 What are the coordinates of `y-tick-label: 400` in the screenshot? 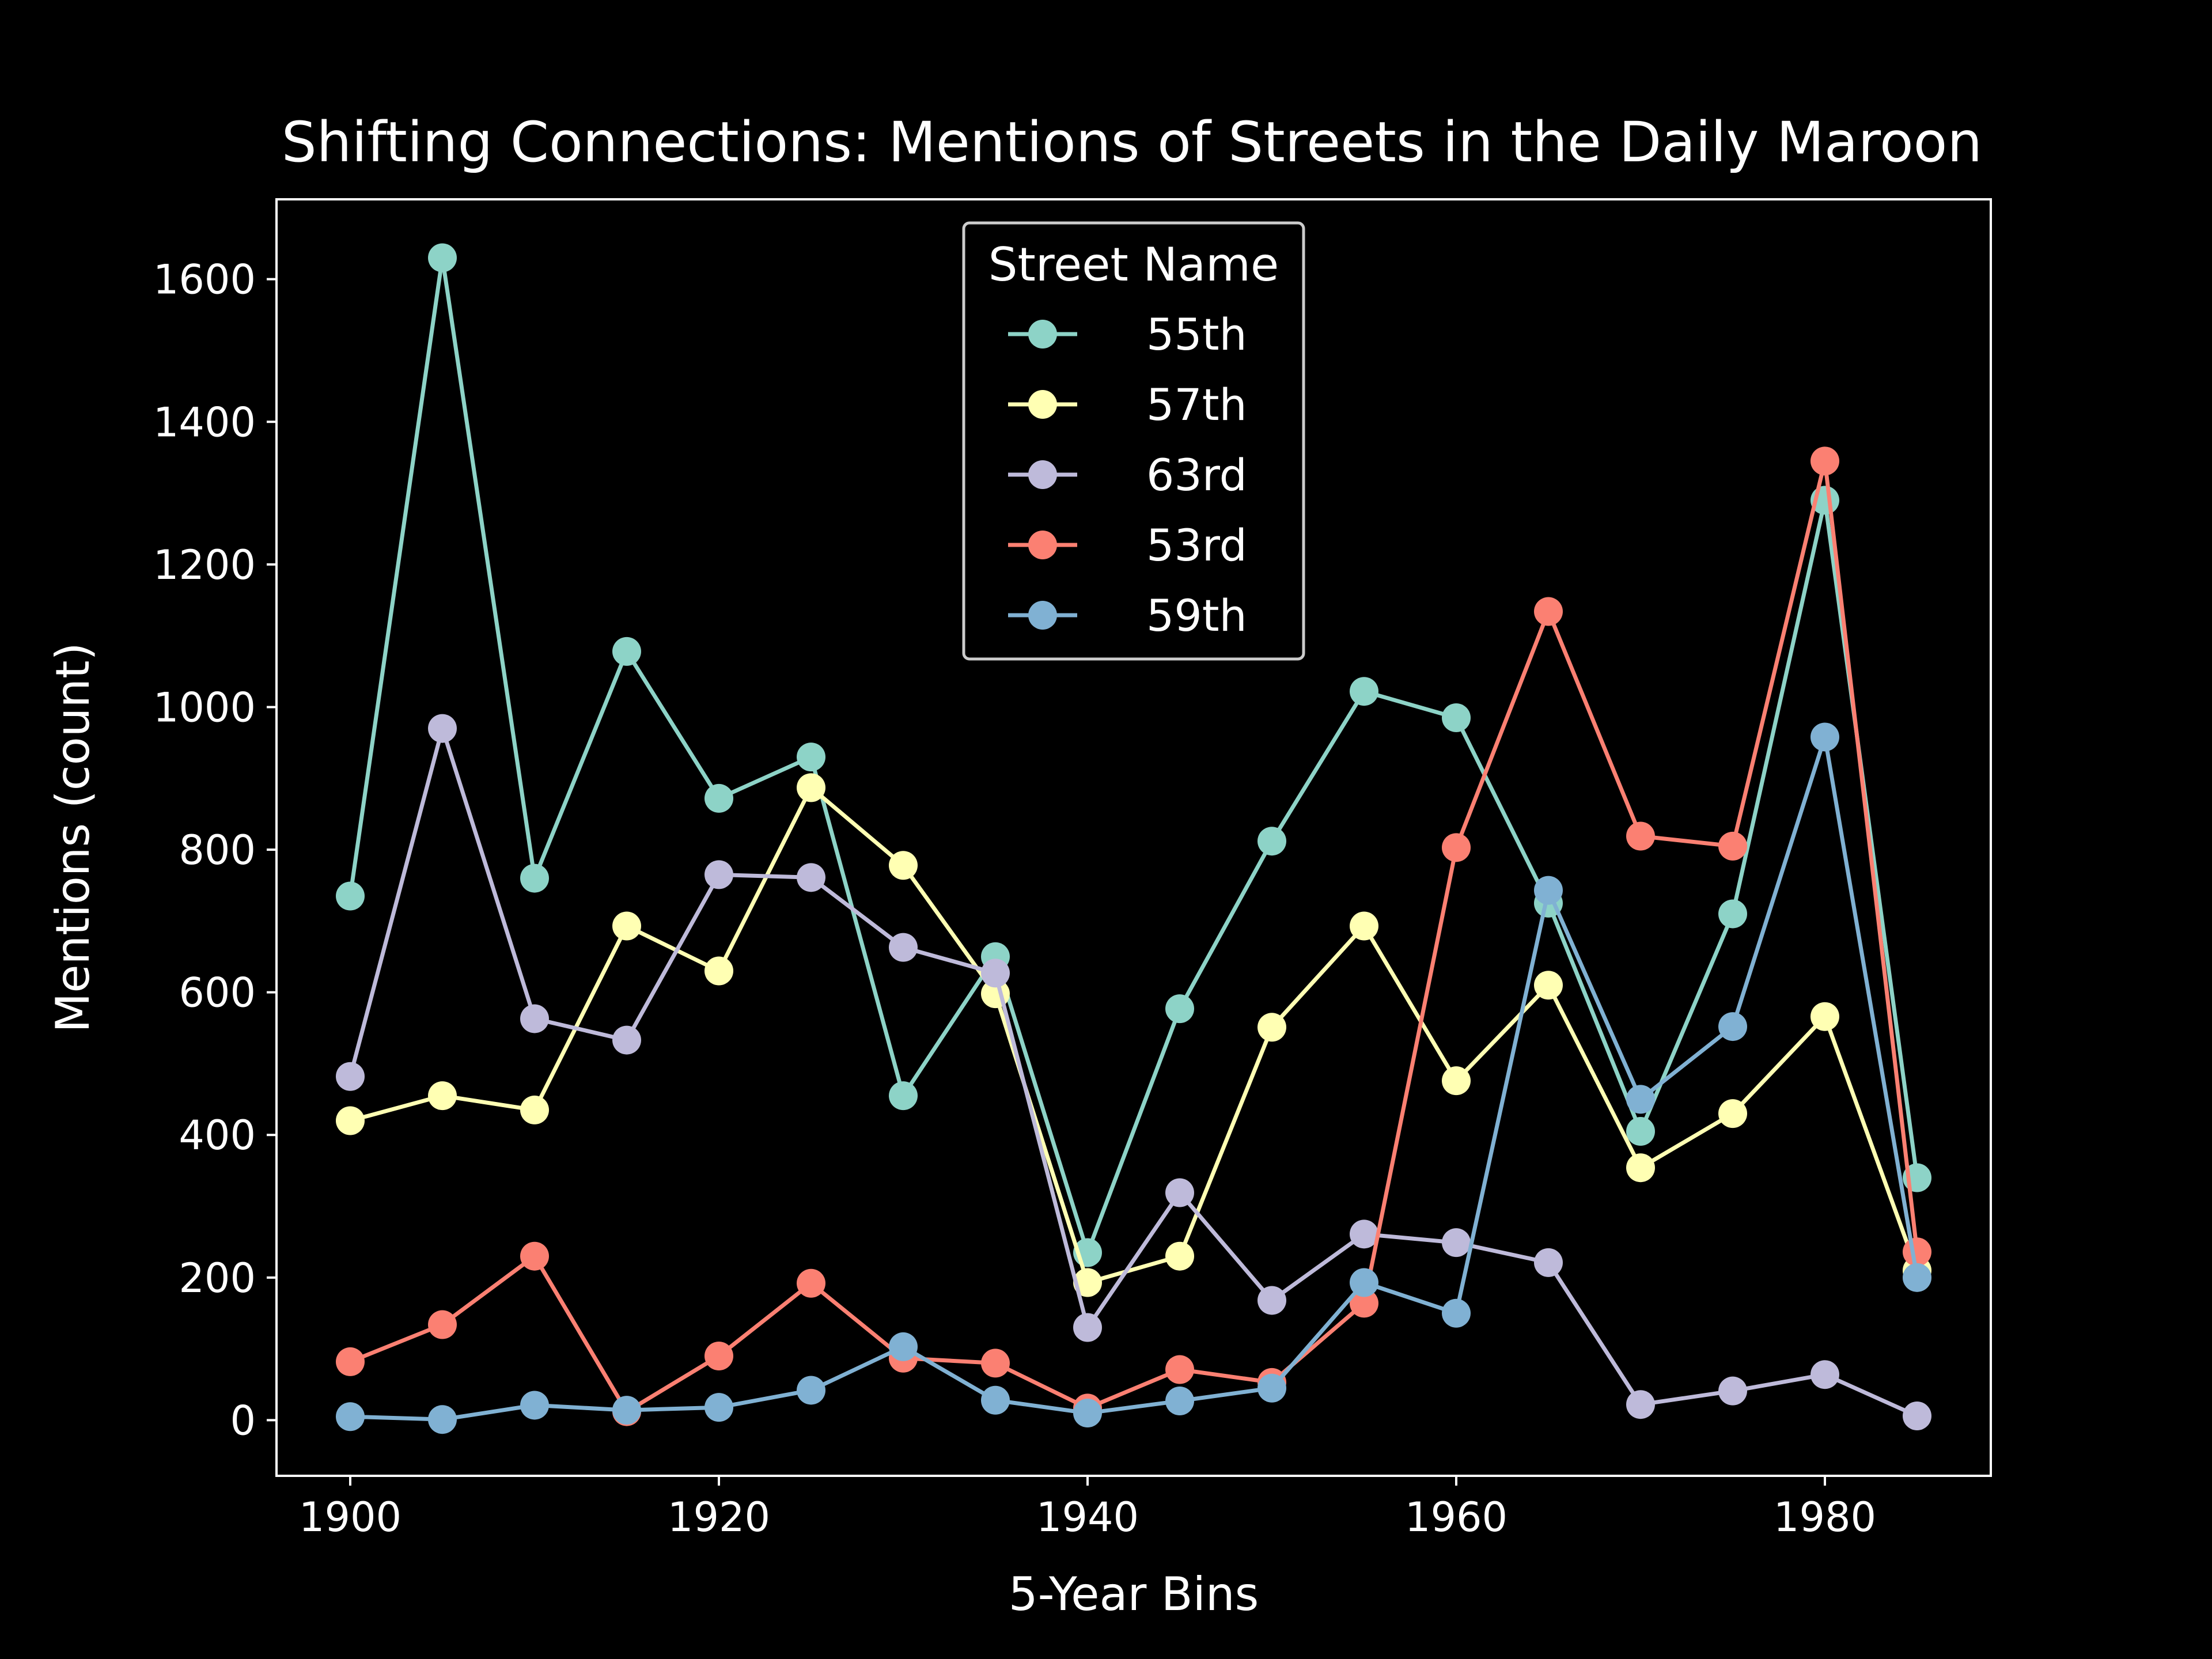 It's located at (217, 1135).